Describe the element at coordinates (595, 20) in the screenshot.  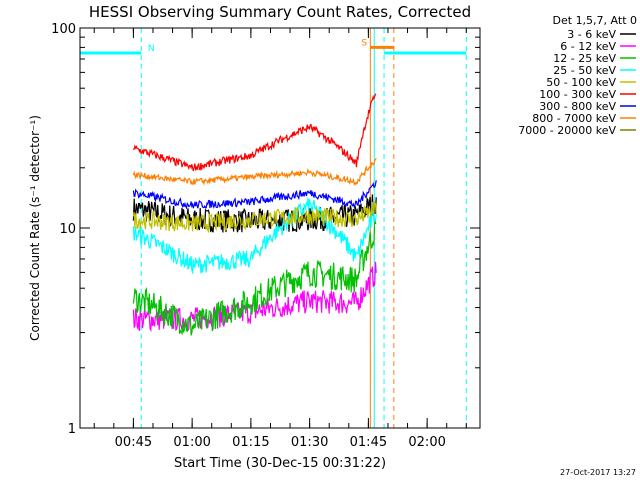
I see `legend-title: Det 1,5,7, Att 0` at that location.